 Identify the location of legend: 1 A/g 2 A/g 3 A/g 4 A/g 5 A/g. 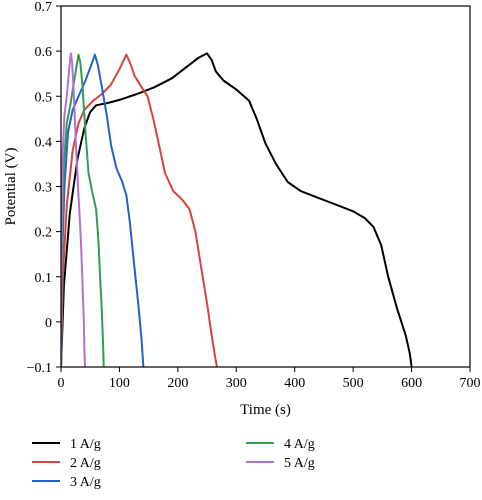
(173, 463).